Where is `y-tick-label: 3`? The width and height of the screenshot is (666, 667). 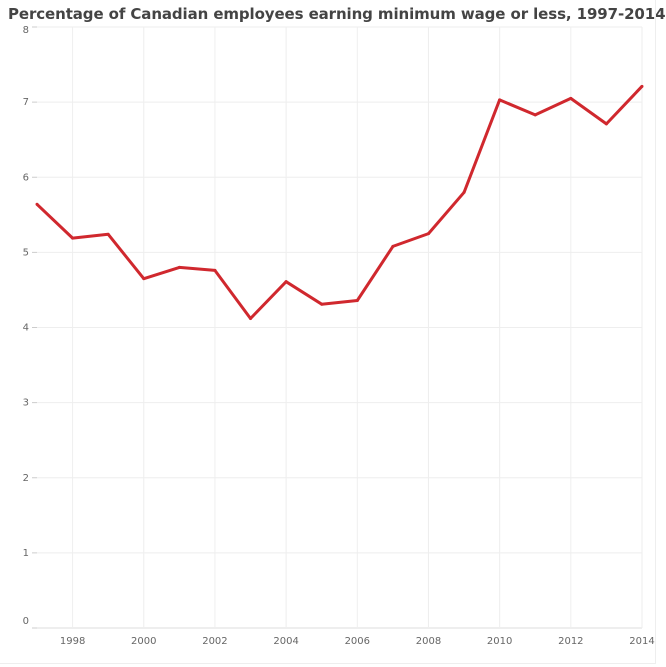 y-tick-label: 3 is located at coordinates (26, 403).